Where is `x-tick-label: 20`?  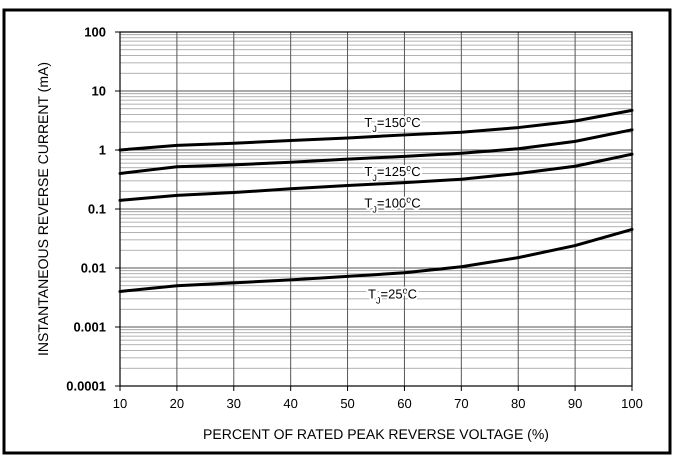
x-tick-label: 20 is located at coordinates (177, 403).